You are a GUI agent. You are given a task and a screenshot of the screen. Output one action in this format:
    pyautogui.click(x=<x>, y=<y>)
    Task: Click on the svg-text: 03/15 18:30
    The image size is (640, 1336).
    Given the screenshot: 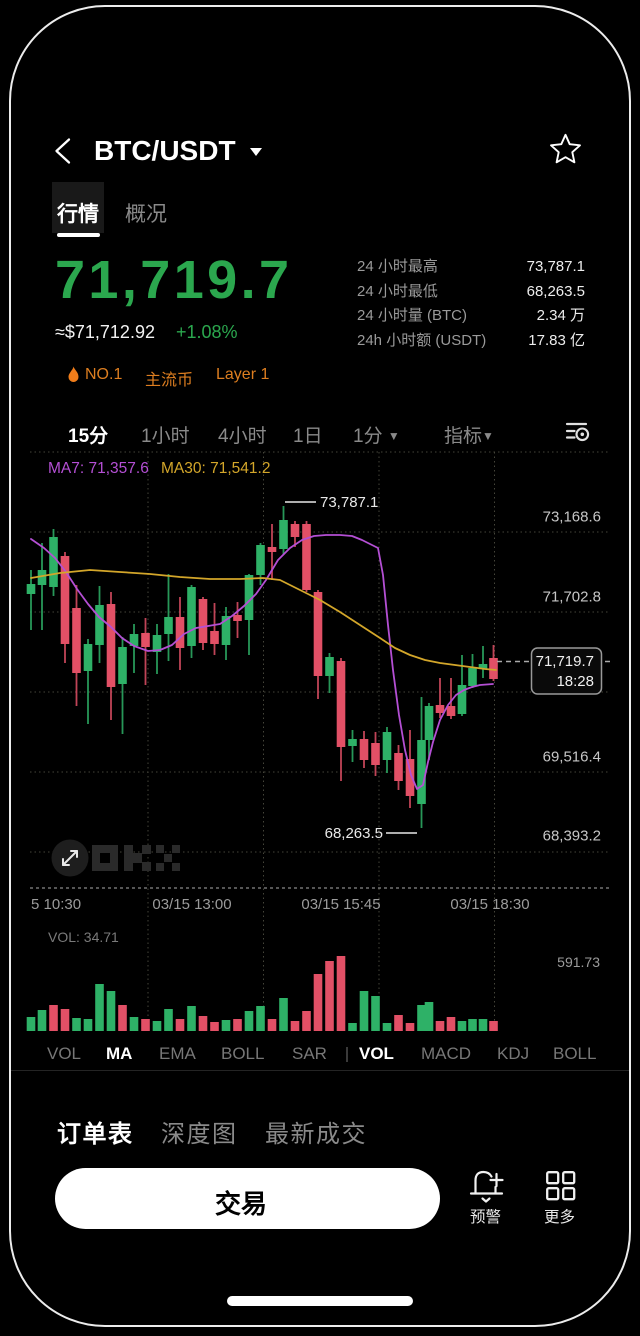 What is the action you would take?
    pyautogui.click(x=489, y=904)
    